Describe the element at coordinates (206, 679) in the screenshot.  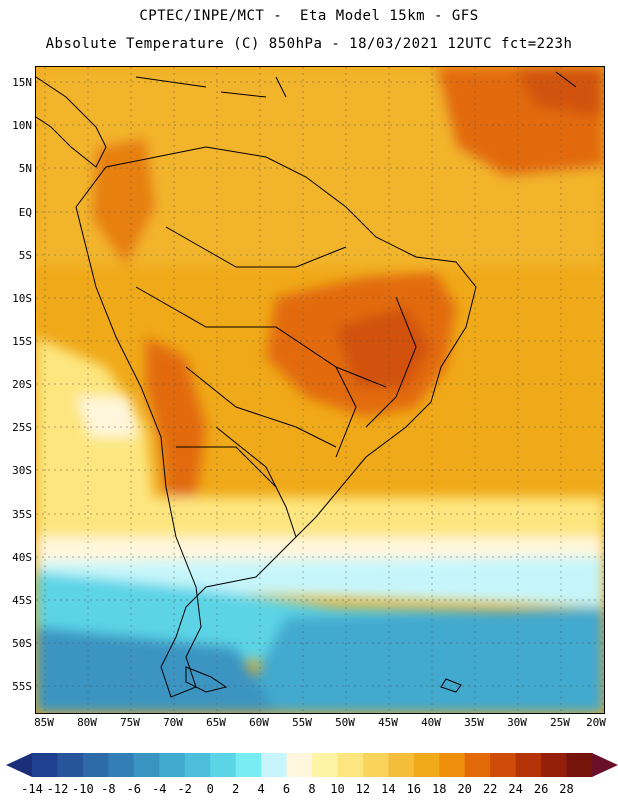
I see `tierra-del-fuego` at that location.